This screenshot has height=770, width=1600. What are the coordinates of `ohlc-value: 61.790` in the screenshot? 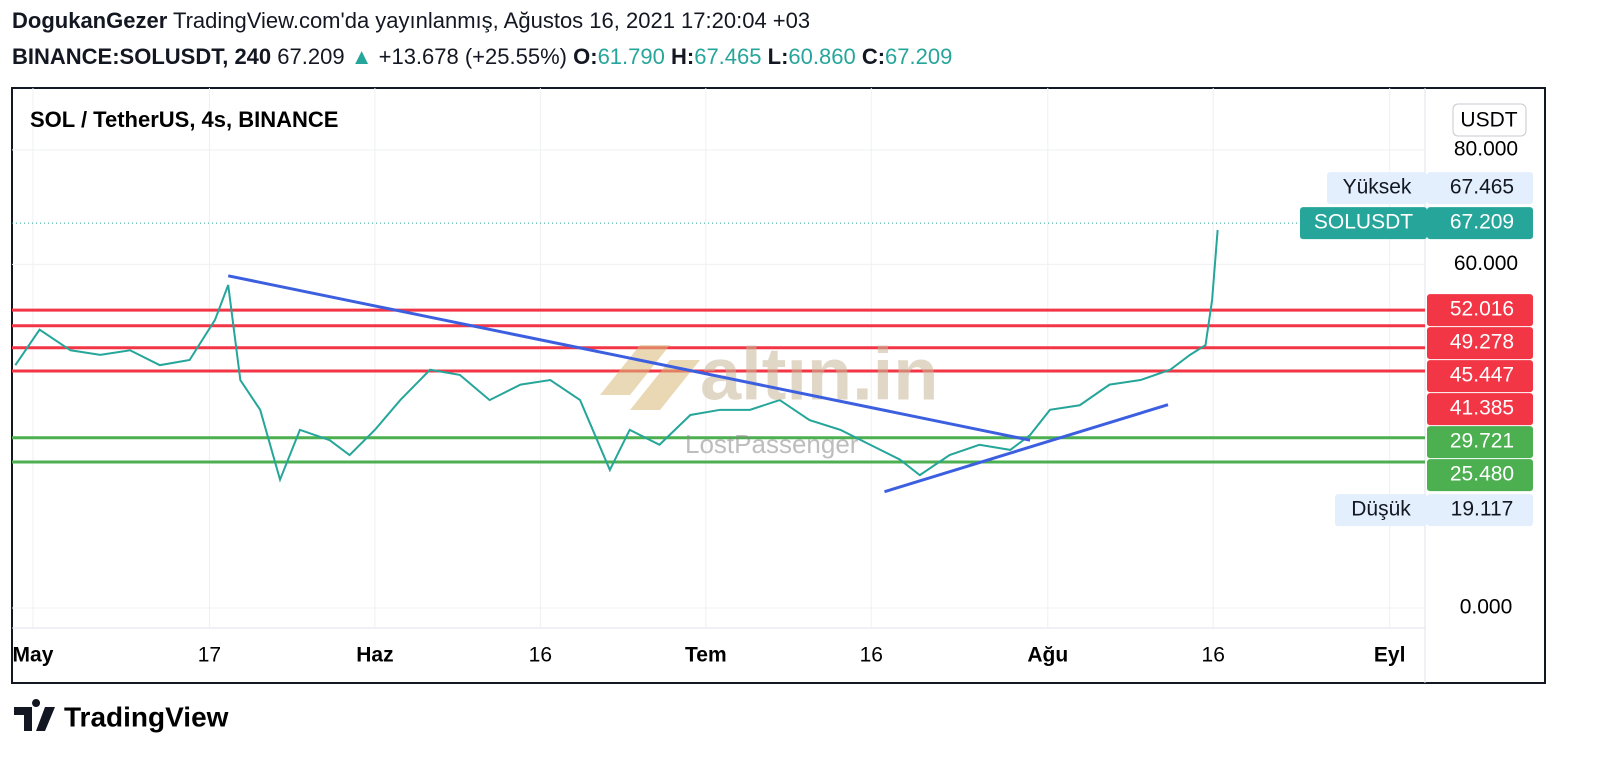 It's located at (631, 56).